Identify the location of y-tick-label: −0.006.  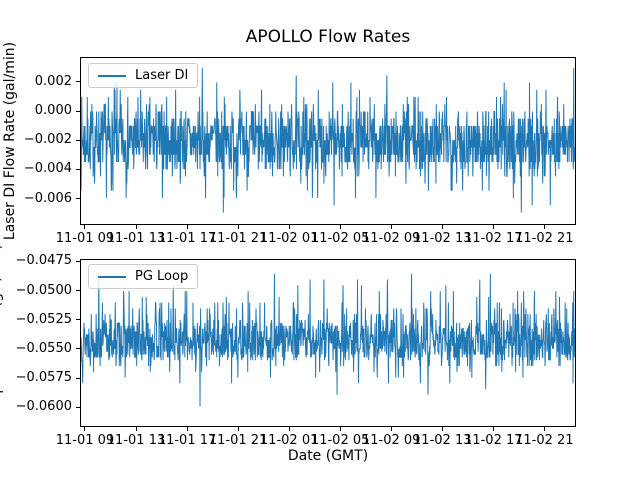
(47, 198).